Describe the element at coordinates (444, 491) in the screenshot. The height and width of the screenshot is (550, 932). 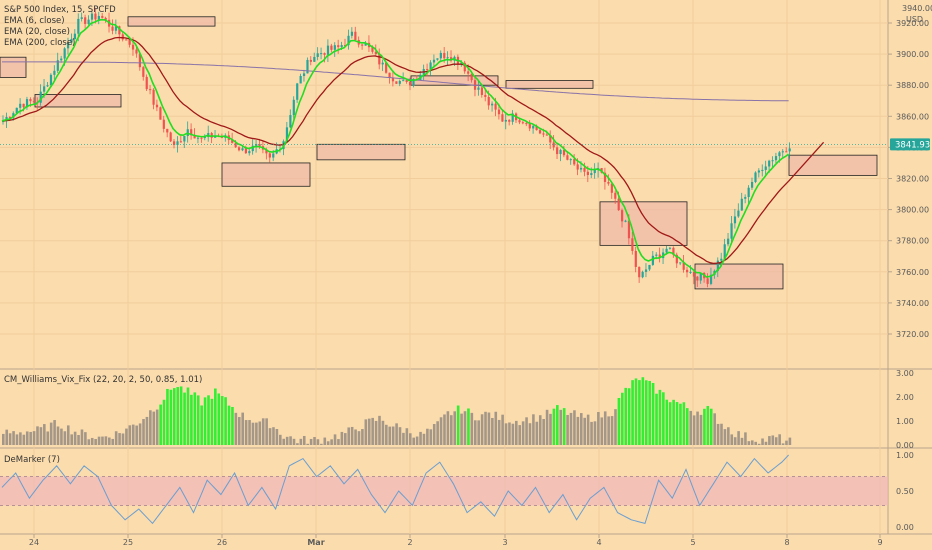
I see `demarker-band` at that location.